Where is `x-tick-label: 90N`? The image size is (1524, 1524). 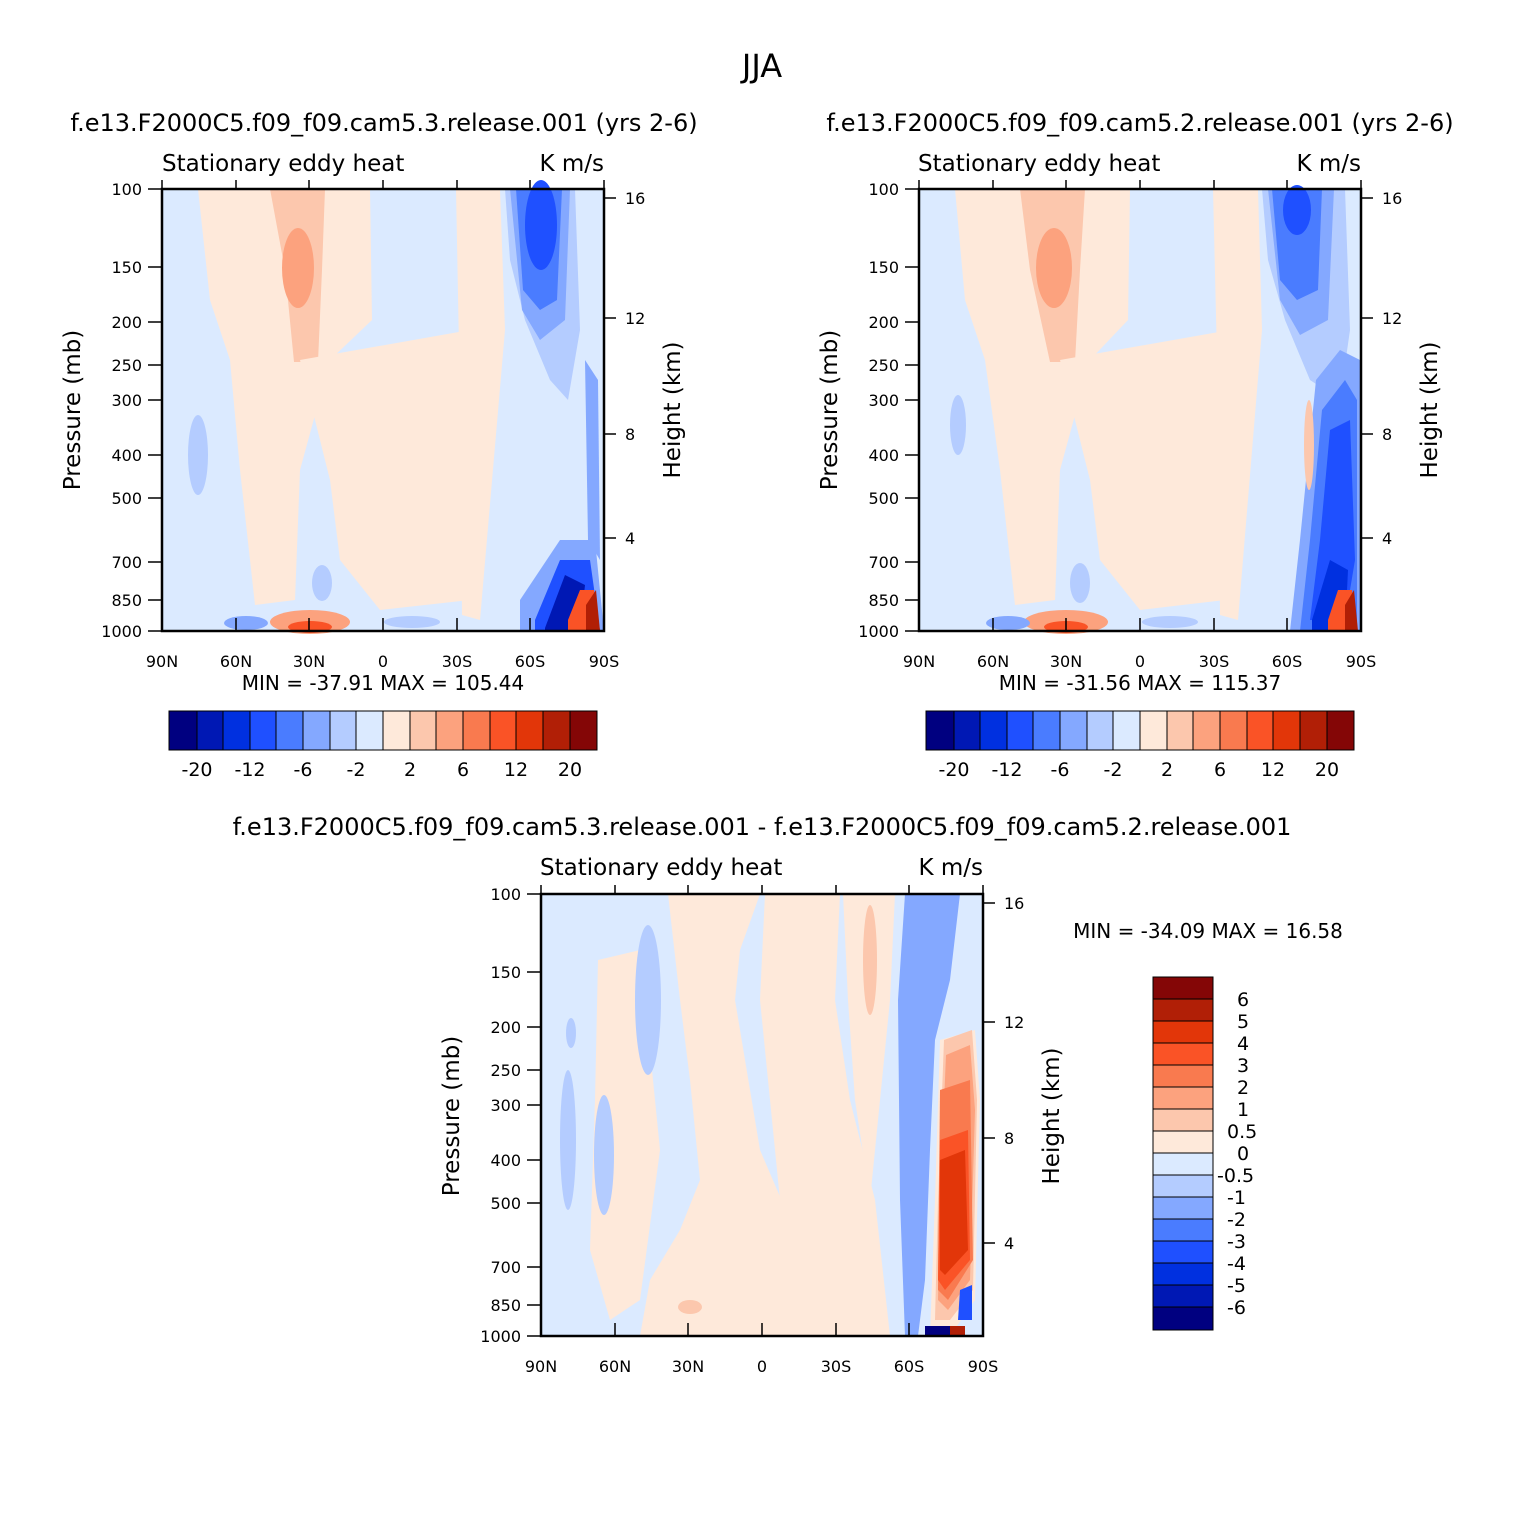 x-tick-label: 90N is located at coordinates (541, 1366).